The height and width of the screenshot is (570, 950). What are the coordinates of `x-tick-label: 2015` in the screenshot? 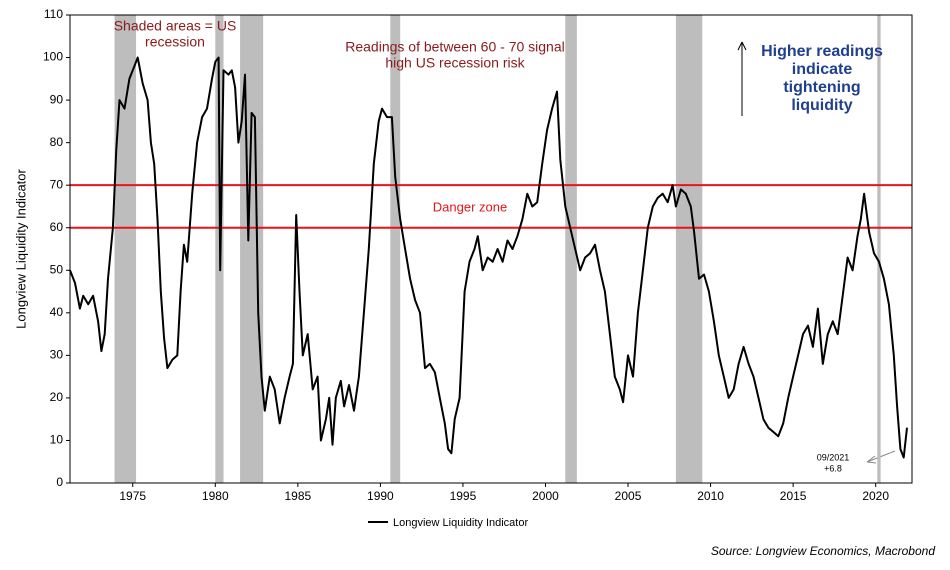 It's located at (793, 496).